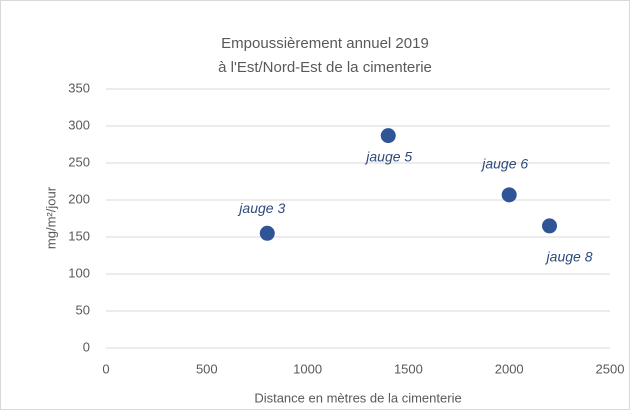  I want to click on chart-title: Empoussièrement annuel 2019, so click(325, 43).